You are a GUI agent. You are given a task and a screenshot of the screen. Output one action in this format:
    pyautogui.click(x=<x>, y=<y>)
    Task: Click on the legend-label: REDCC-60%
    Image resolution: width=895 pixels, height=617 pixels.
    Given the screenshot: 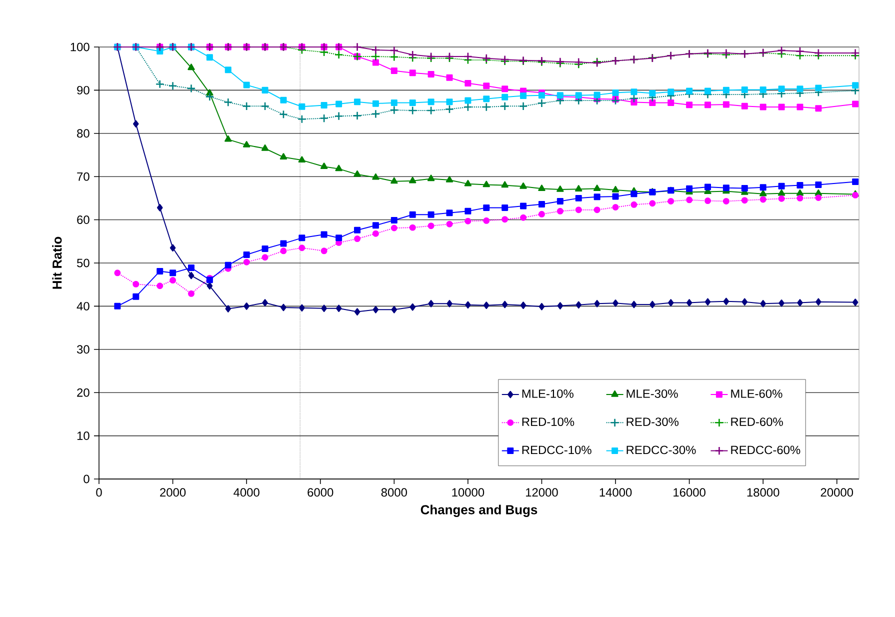 What is the action you would take?
    pyautogui.click(x=765, y=450)
    